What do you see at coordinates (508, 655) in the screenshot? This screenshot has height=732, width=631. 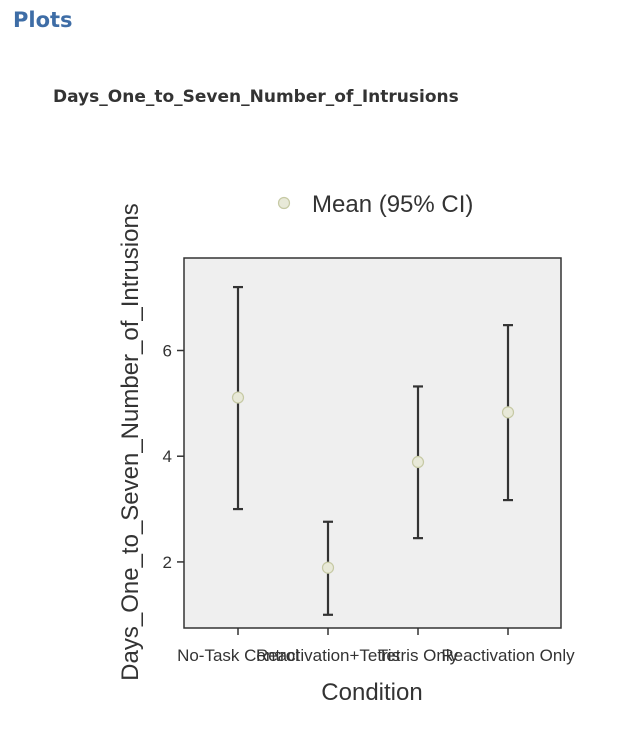 I see `x-tick-label: Reactivation Only` at bounding box center [508, 655].